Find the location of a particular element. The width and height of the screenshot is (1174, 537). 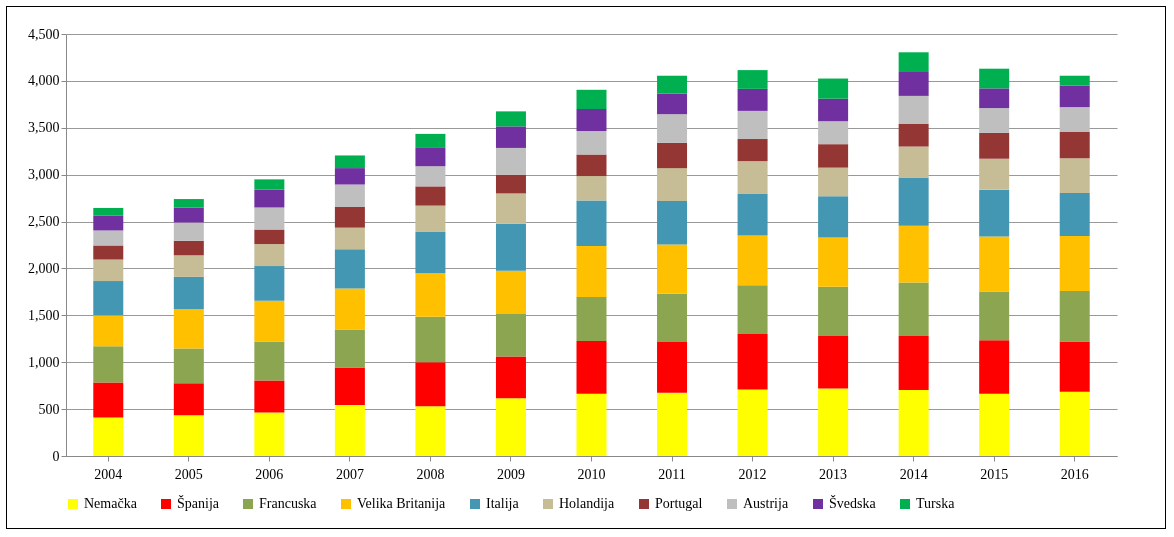

x-tick-label: 2014 is located at coordinates (913, 474).